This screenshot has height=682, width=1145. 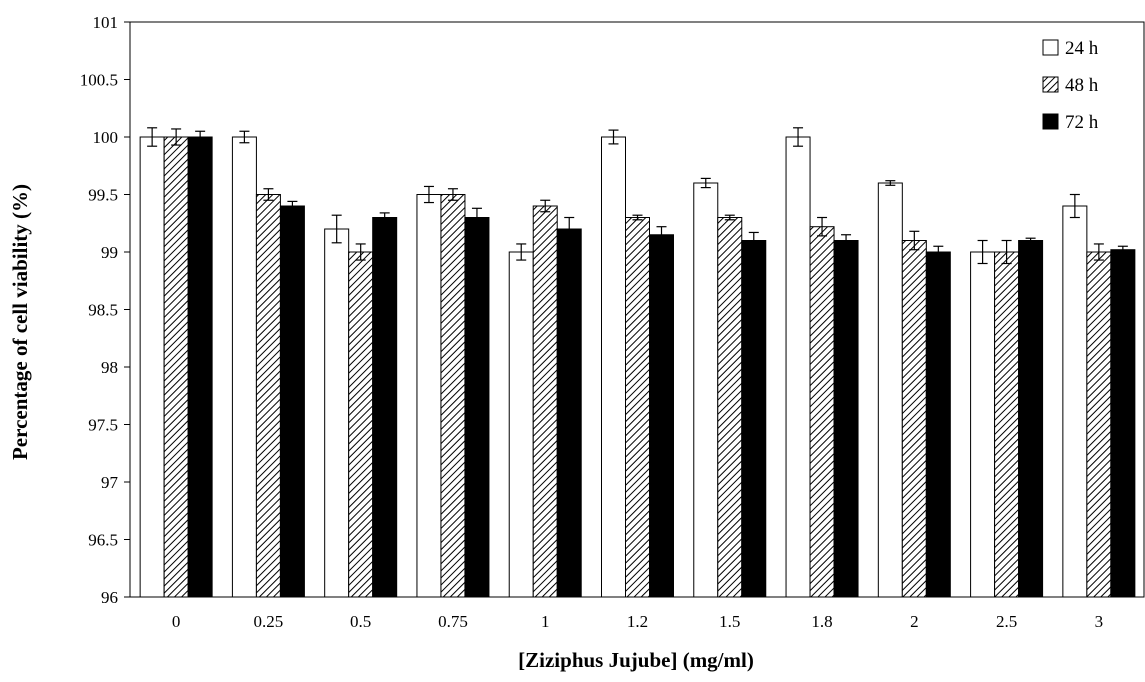 What do you see at coordinates (1050, 47) in the screenshot?
I see `legend-swatch-24h` at bounding box center [1050, 47].